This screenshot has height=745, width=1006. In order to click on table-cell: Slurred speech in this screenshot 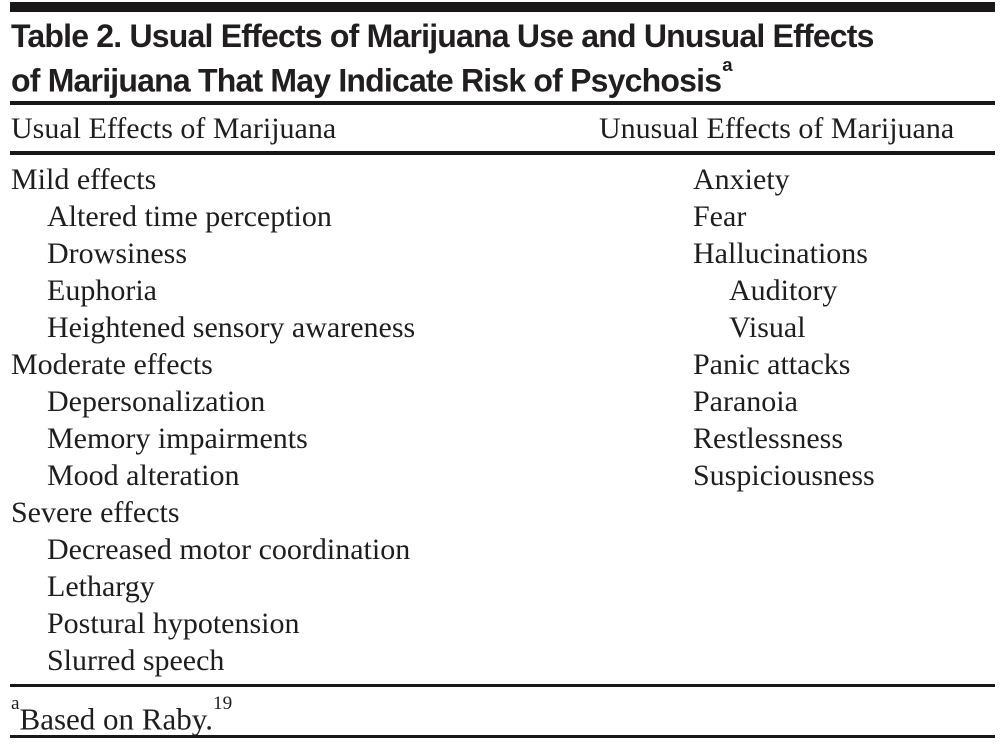, I will do `click(136, 660)`.